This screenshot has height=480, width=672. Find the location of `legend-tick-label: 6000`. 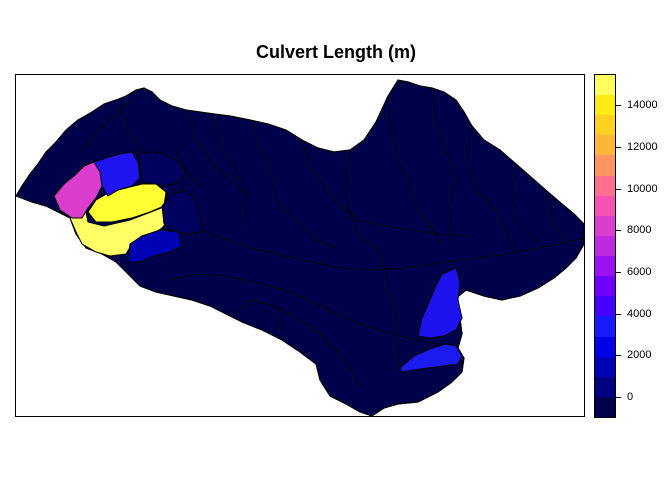

legend-tick-label: 6000 is located at coordinates (639, 272).